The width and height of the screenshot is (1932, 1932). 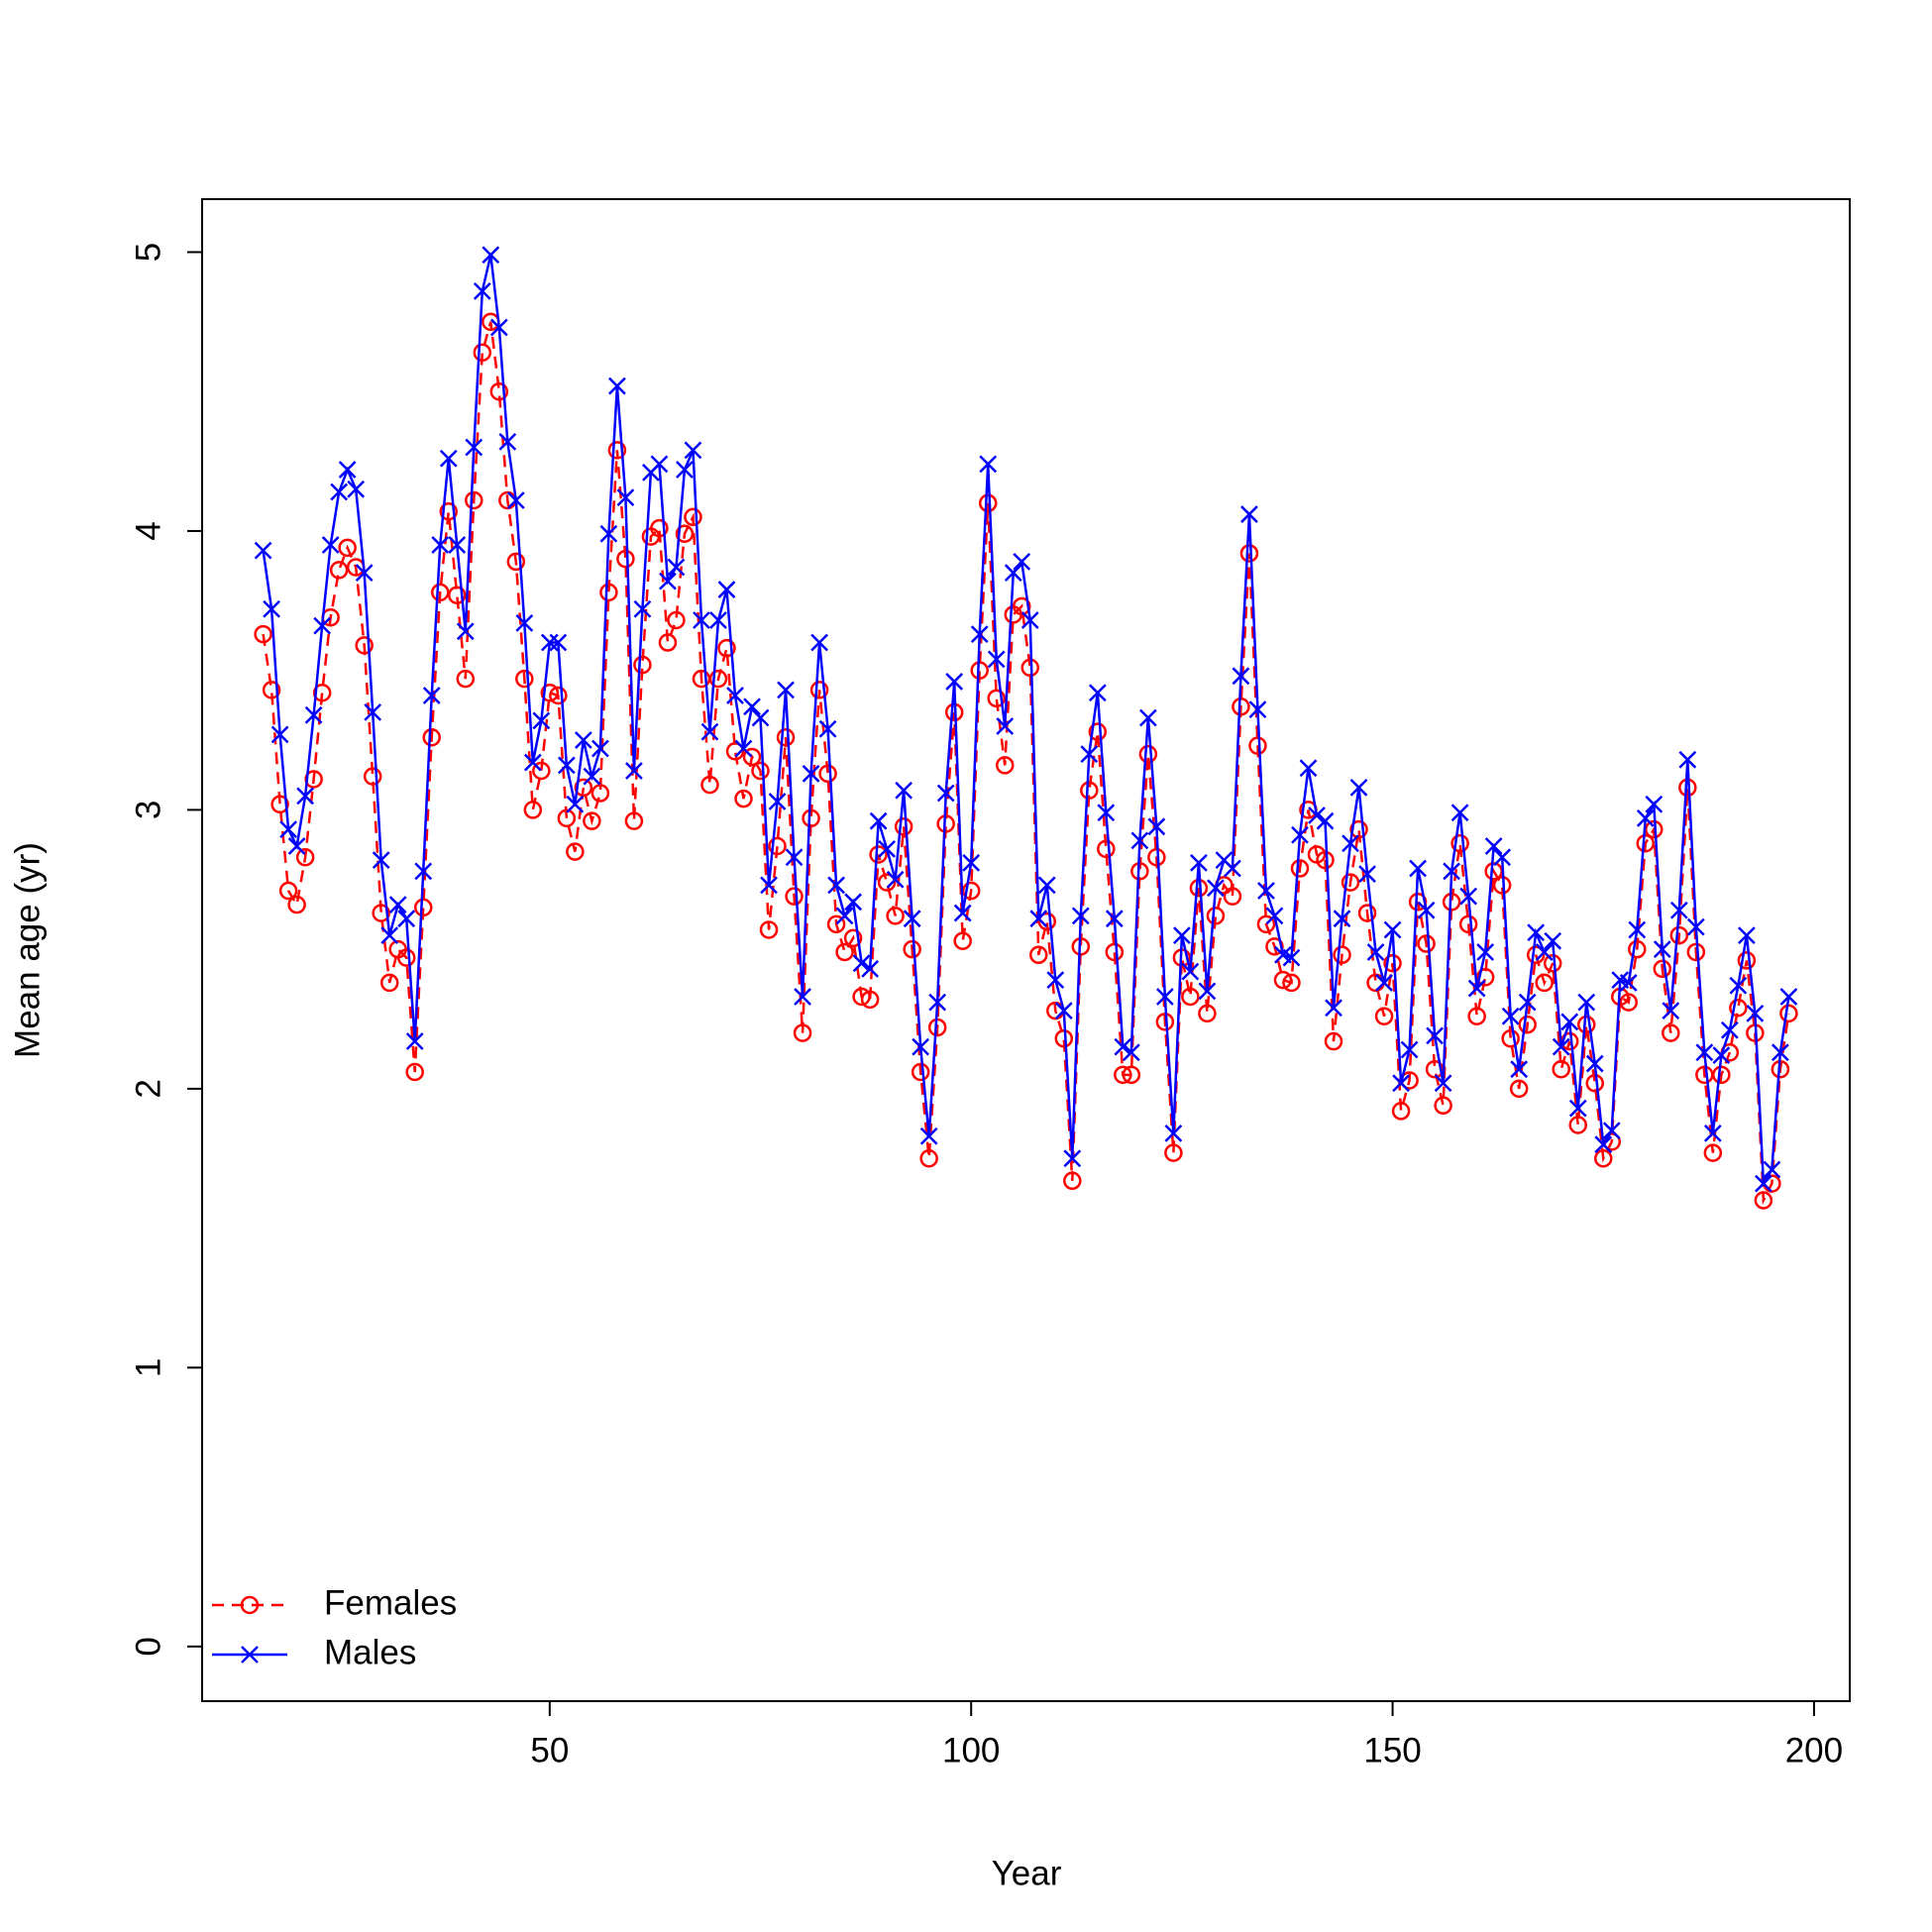 I want to click on x-tick-label: 50, so click(x=549, y=1751).